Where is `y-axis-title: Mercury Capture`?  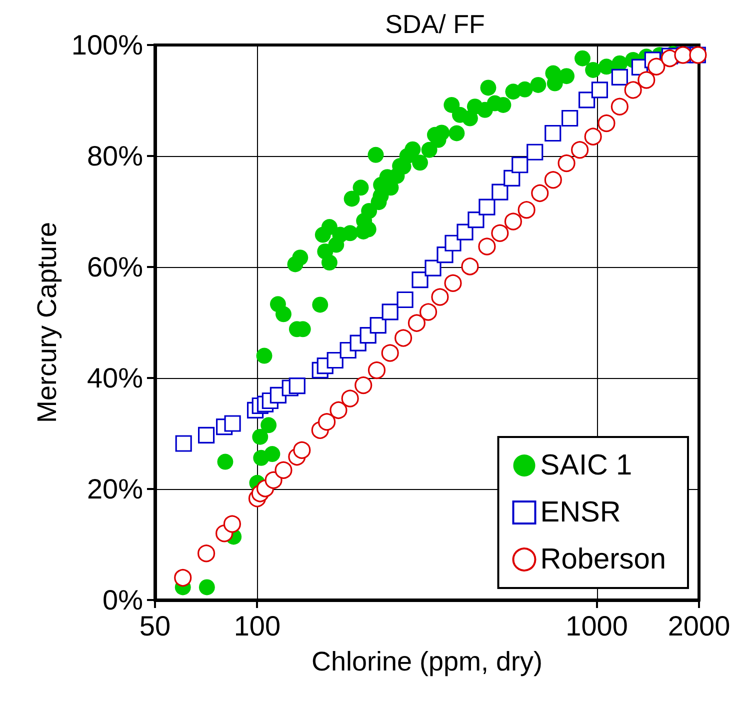 y-axis-title: Mercury Capture is located at coordinates (47, 323).